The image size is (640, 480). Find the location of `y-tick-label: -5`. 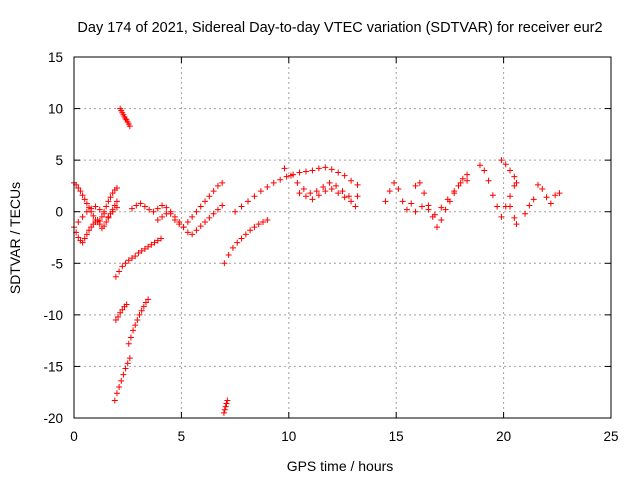

y-tick-label: -5 is located at coordinates (57, 263).